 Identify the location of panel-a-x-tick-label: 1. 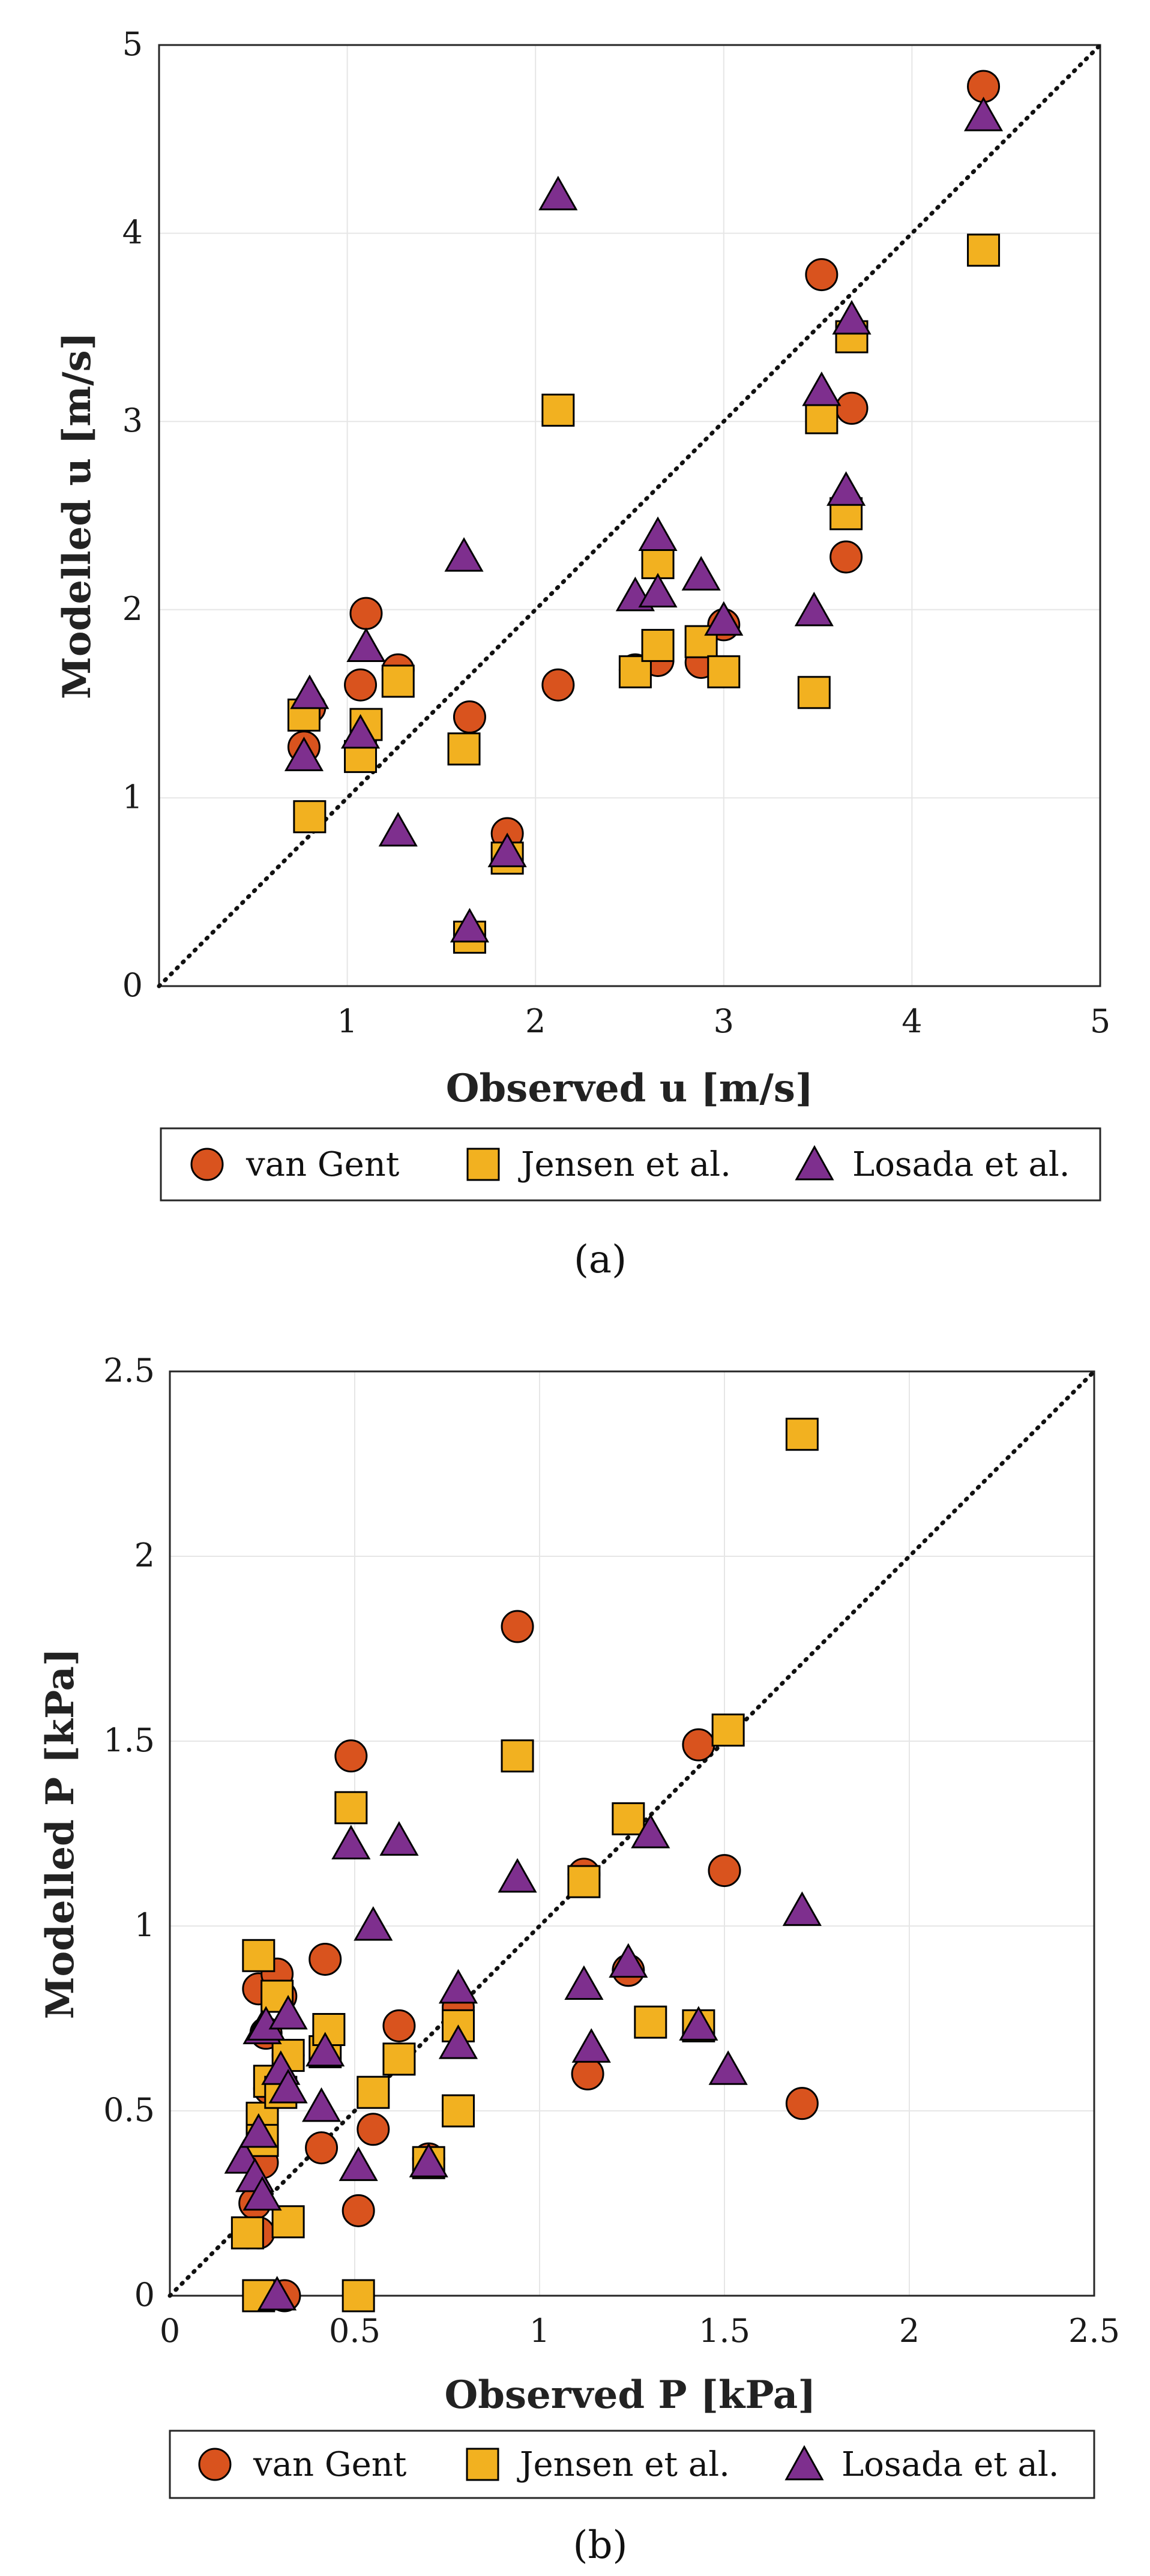
(347, 1021).